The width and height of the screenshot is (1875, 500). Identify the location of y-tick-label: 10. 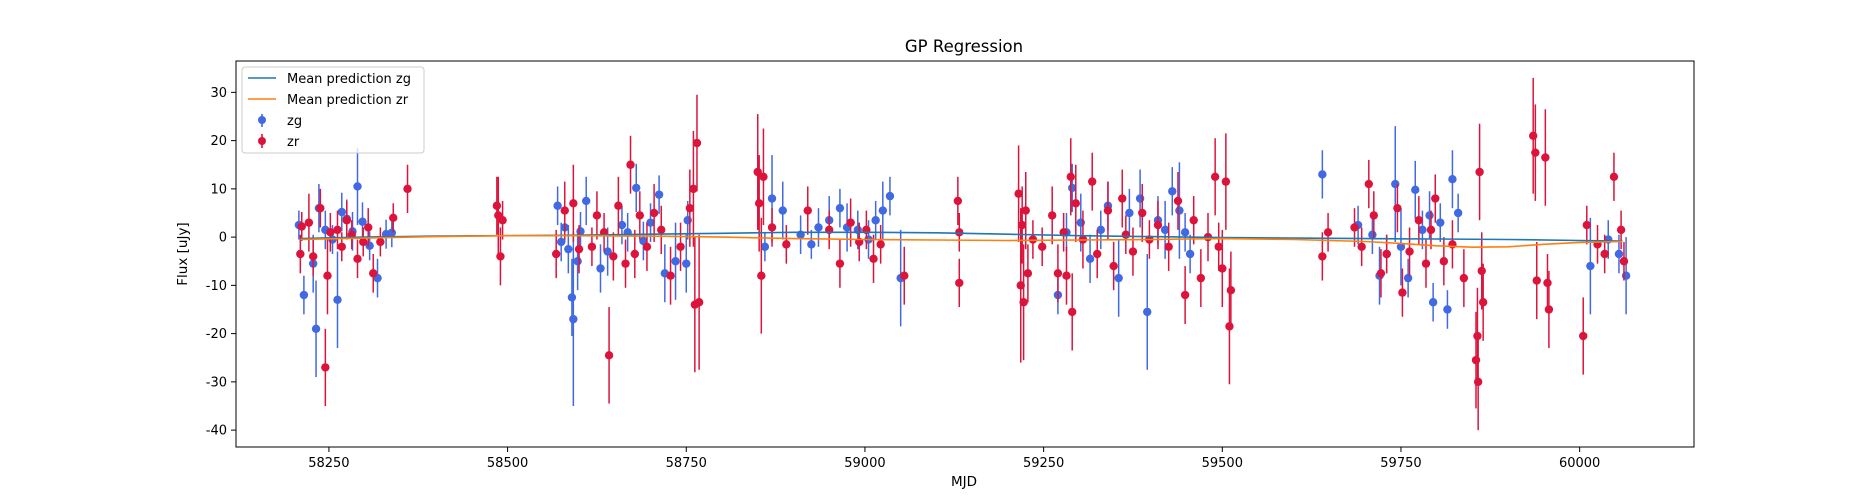
(218, 189).